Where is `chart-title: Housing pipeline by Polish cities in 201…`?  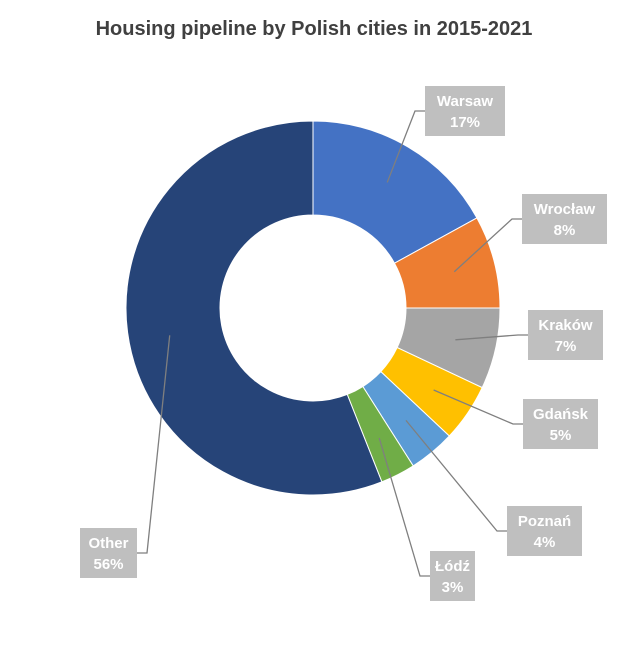
chart-title: Housing pipeline by Polish cities in 201… is located at coordinates (314, 29).